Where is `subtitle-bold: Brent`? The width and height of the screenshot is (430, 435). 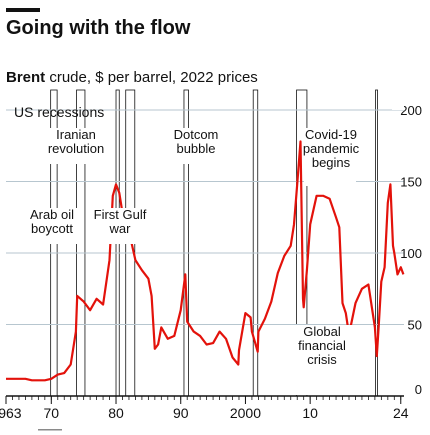 subtitle-bold: Brent is located at coordinates (26, 77).